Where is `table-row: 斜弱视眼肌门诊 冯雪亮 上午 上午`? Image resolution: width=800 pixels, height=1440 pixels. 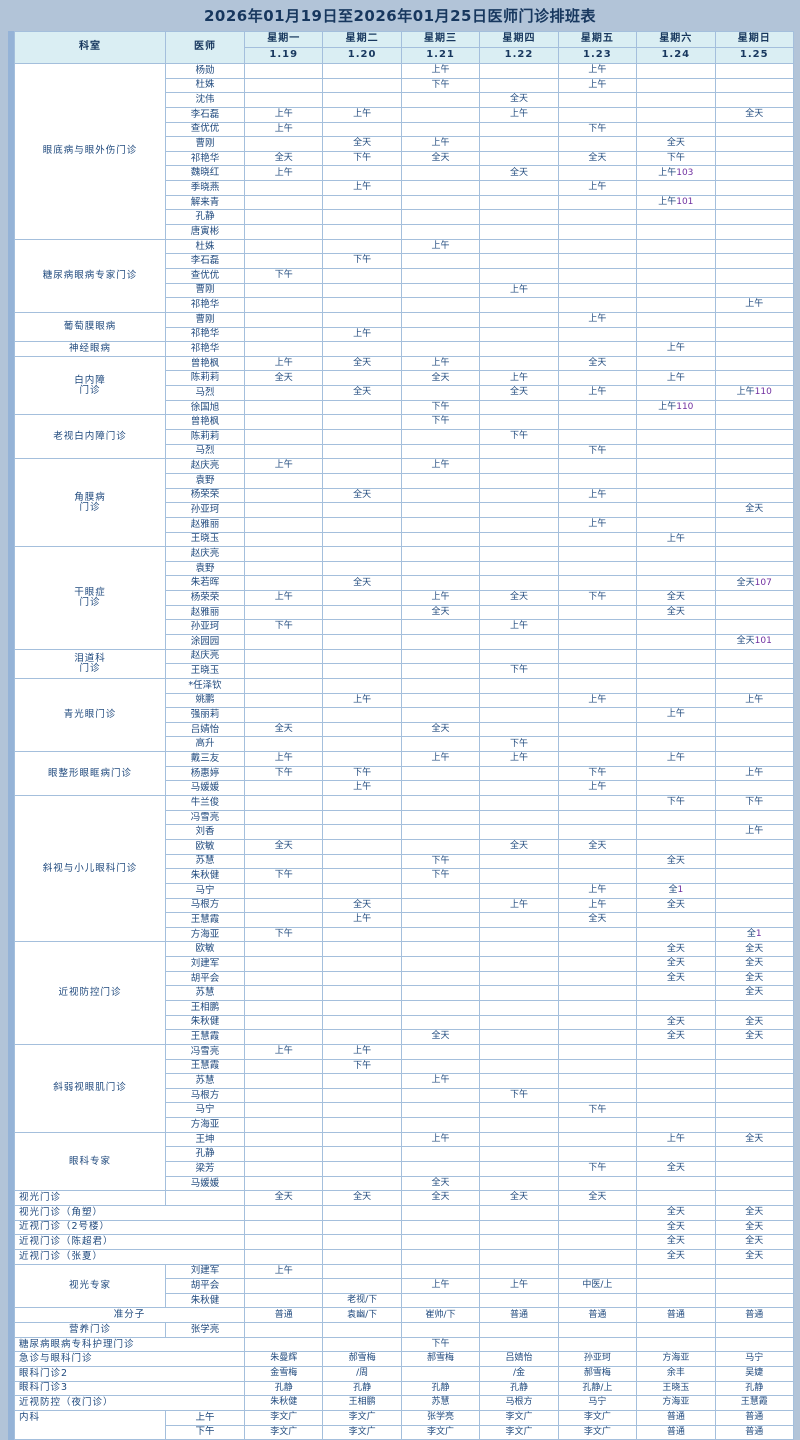
table-row: 斜弱视眼肌门诊 冯雪亮 上午 上午 is located at coordinates (404, 1088).